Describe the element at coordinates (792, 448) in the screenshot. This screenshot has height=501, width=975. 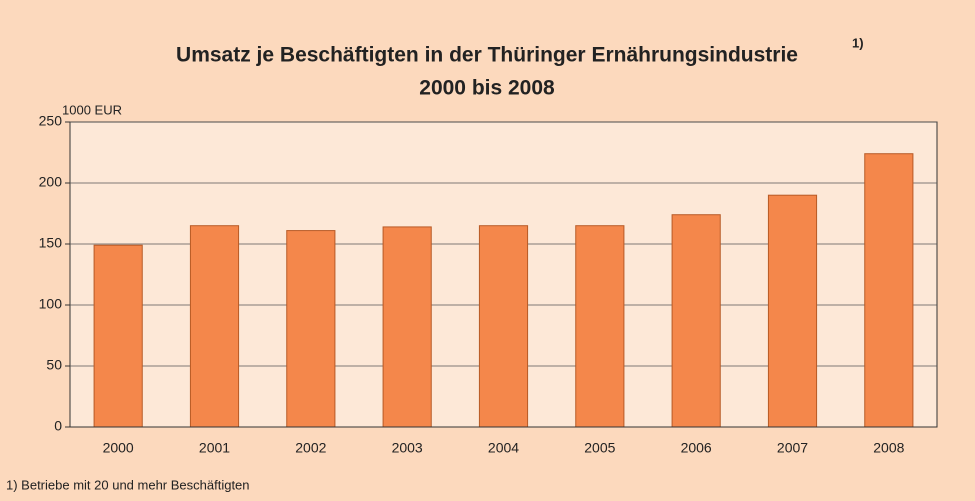
I see `x-tick-label: 2007` at that location.